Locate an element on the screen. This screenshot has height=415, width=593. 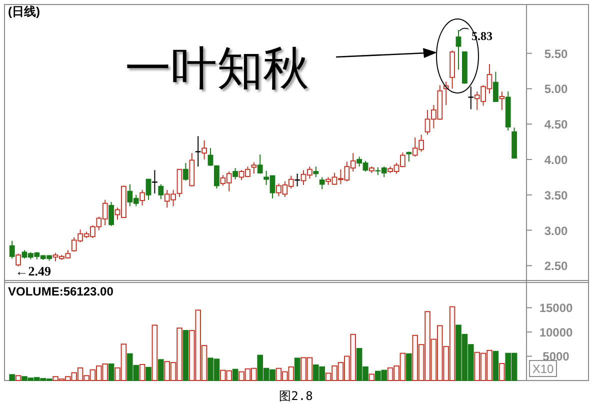
y-tick-label: 3.50 is located at coordinates (556, 195).